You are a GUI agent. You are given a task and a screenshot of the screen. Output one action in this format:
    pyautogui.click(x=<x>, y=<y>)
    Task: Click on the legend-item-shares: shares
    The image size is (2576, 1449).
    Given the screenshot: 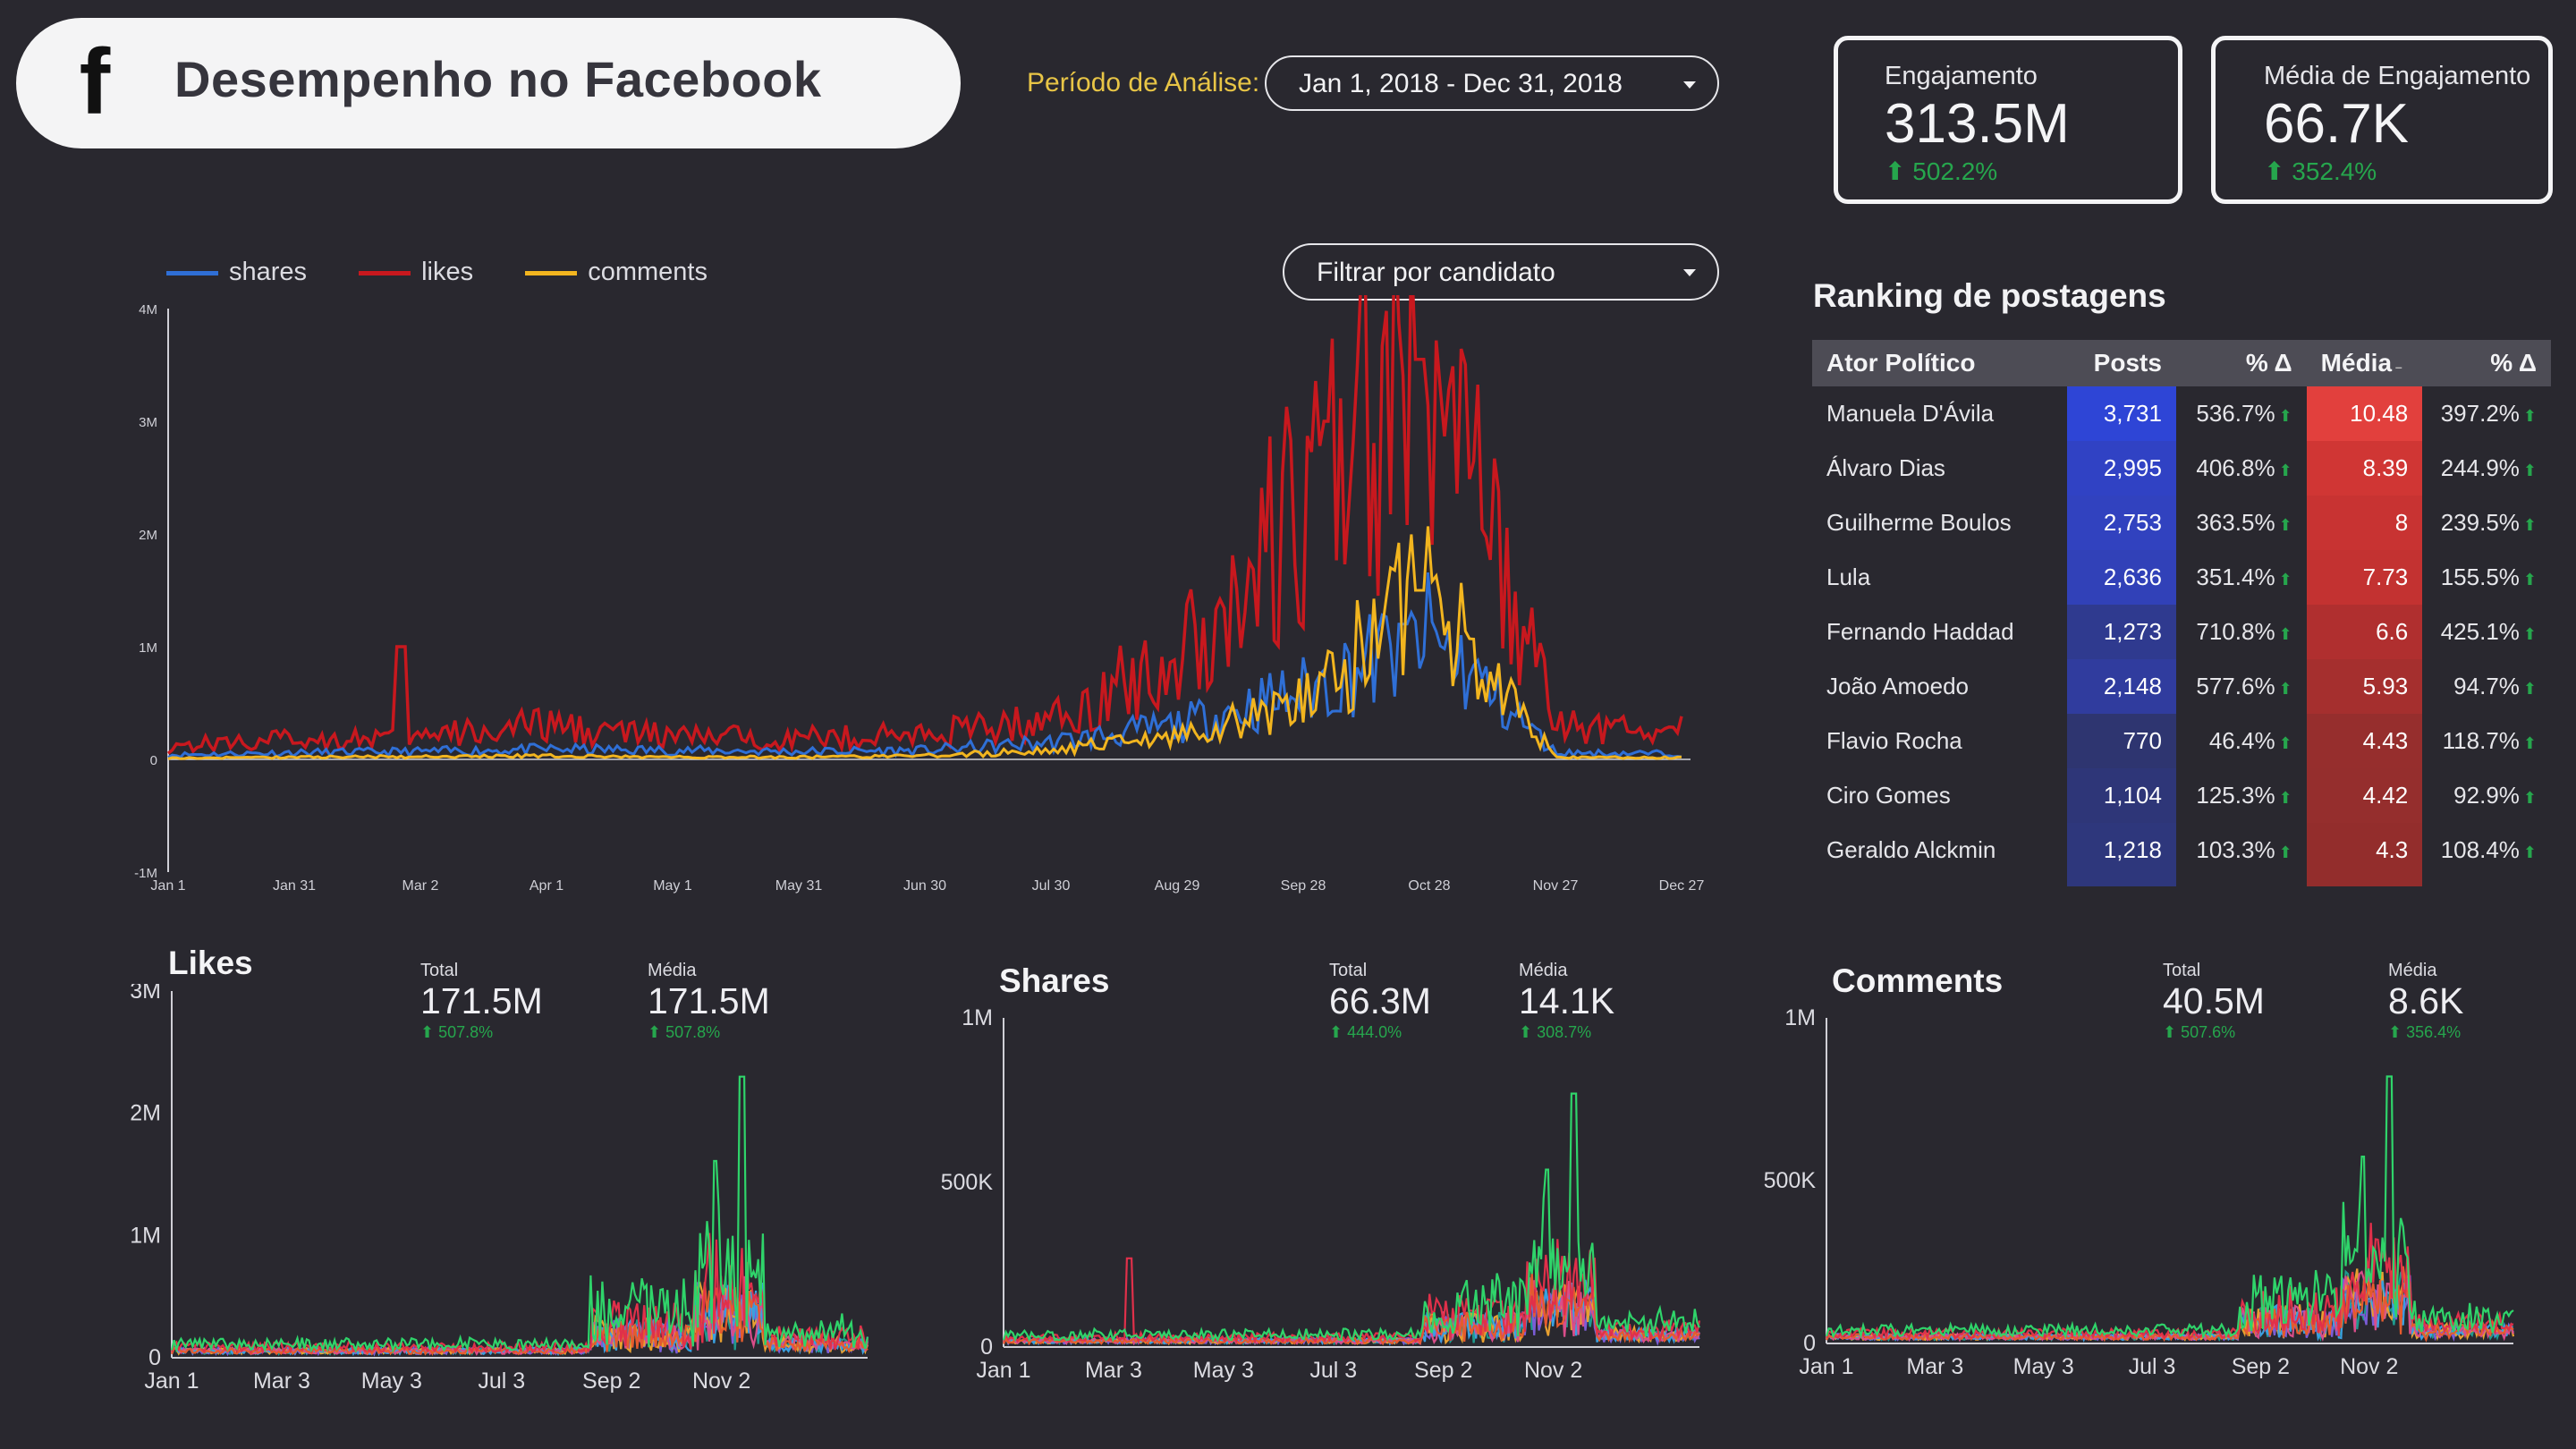 What is the action you would take?
    pyautogui.click(x=236, y=272)
    